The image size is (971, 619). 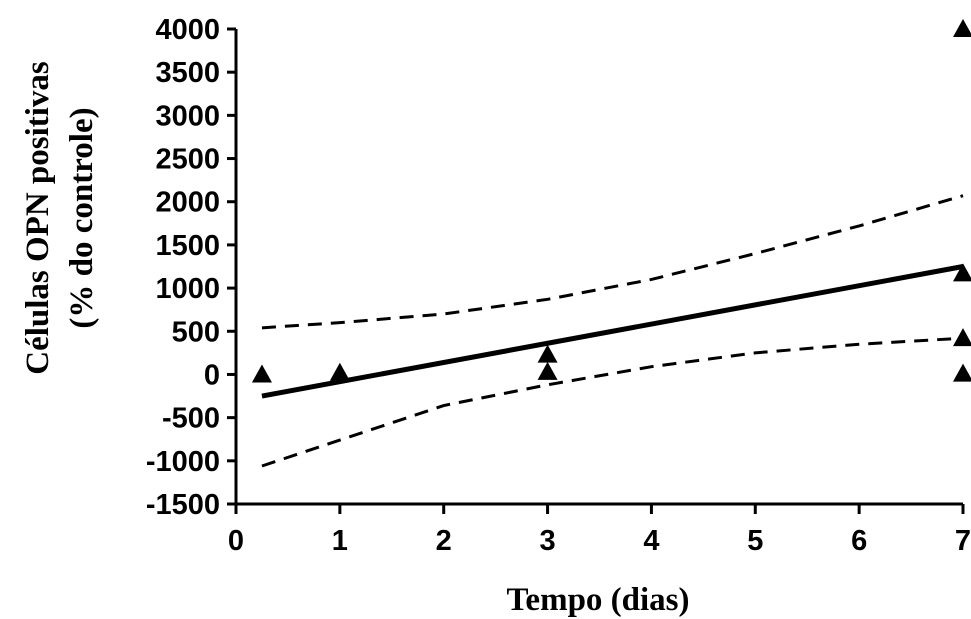 I want to click on y-axis-title-line1: Células OPN positivas, so click(x=38, y=218).